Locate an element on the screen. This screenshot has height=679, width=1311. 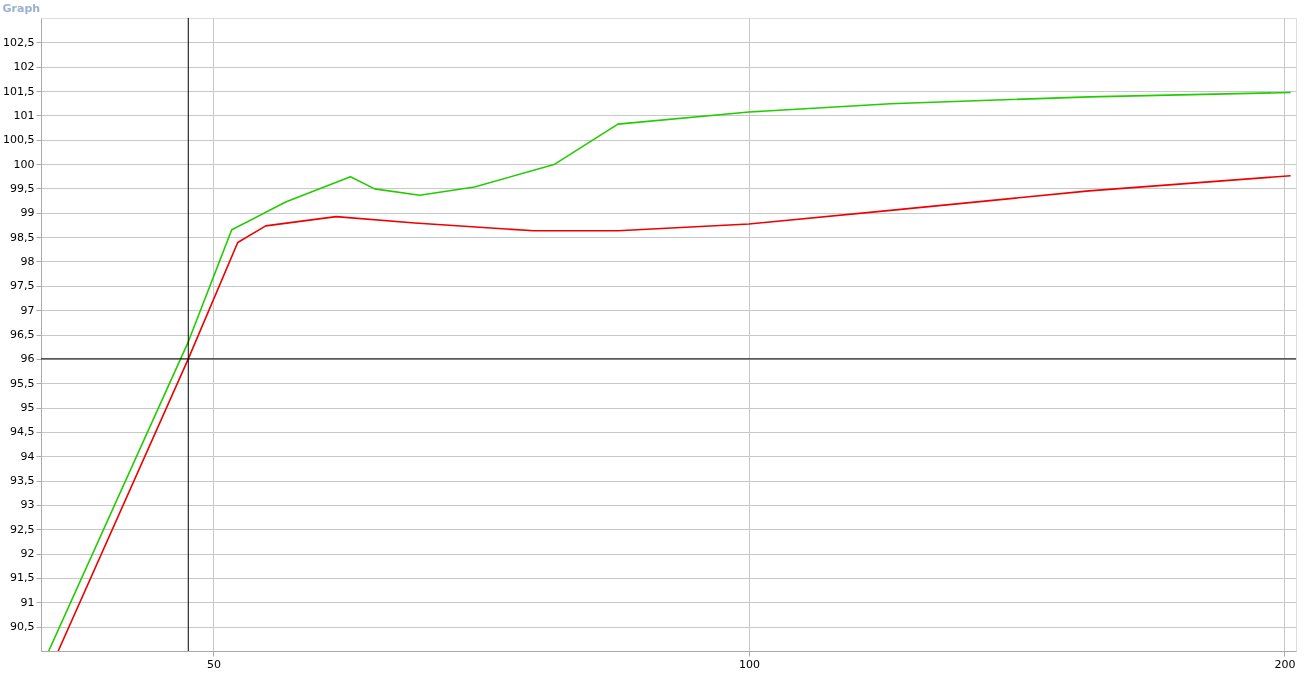
y-tick-label: 96 is located at coordinates (27, 359).